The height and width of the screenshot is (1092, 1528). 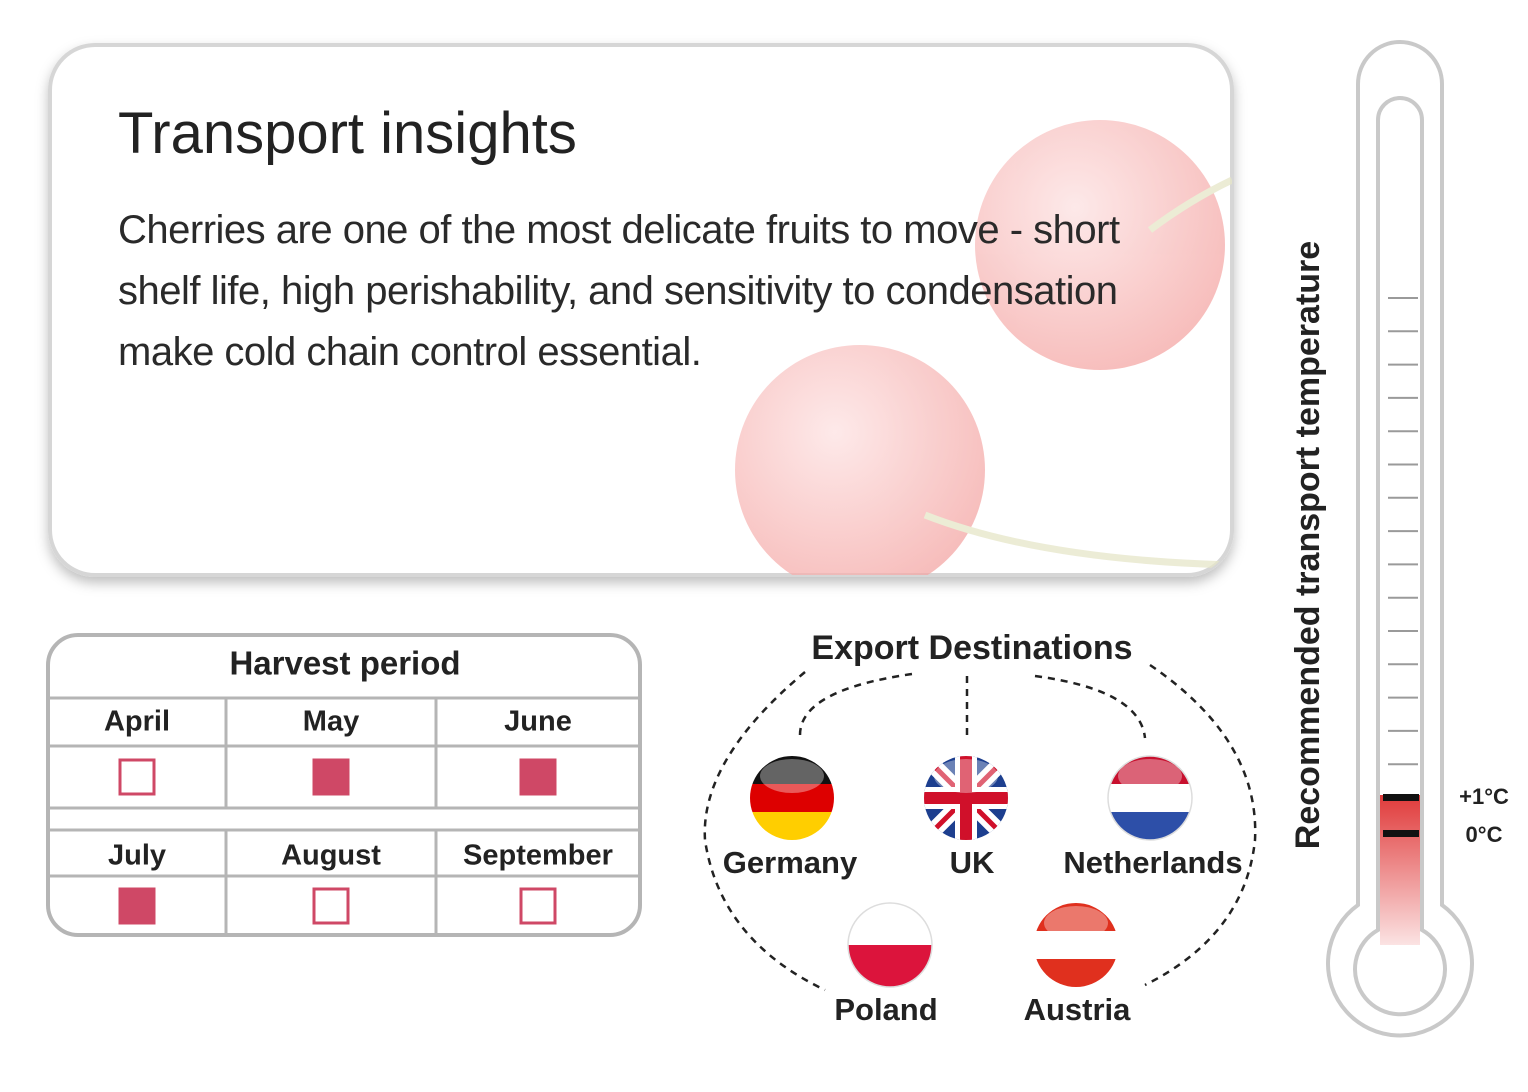 I want to click on flag-austria, so click(x=1076, y=945).